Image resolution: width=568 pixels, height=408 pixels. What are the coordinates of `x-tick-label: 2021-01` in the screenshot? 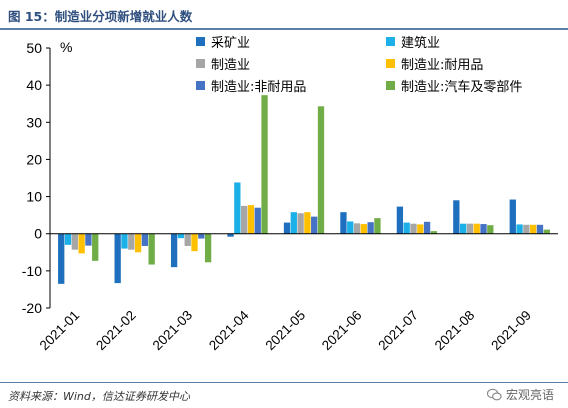 It's located at (60, 331).